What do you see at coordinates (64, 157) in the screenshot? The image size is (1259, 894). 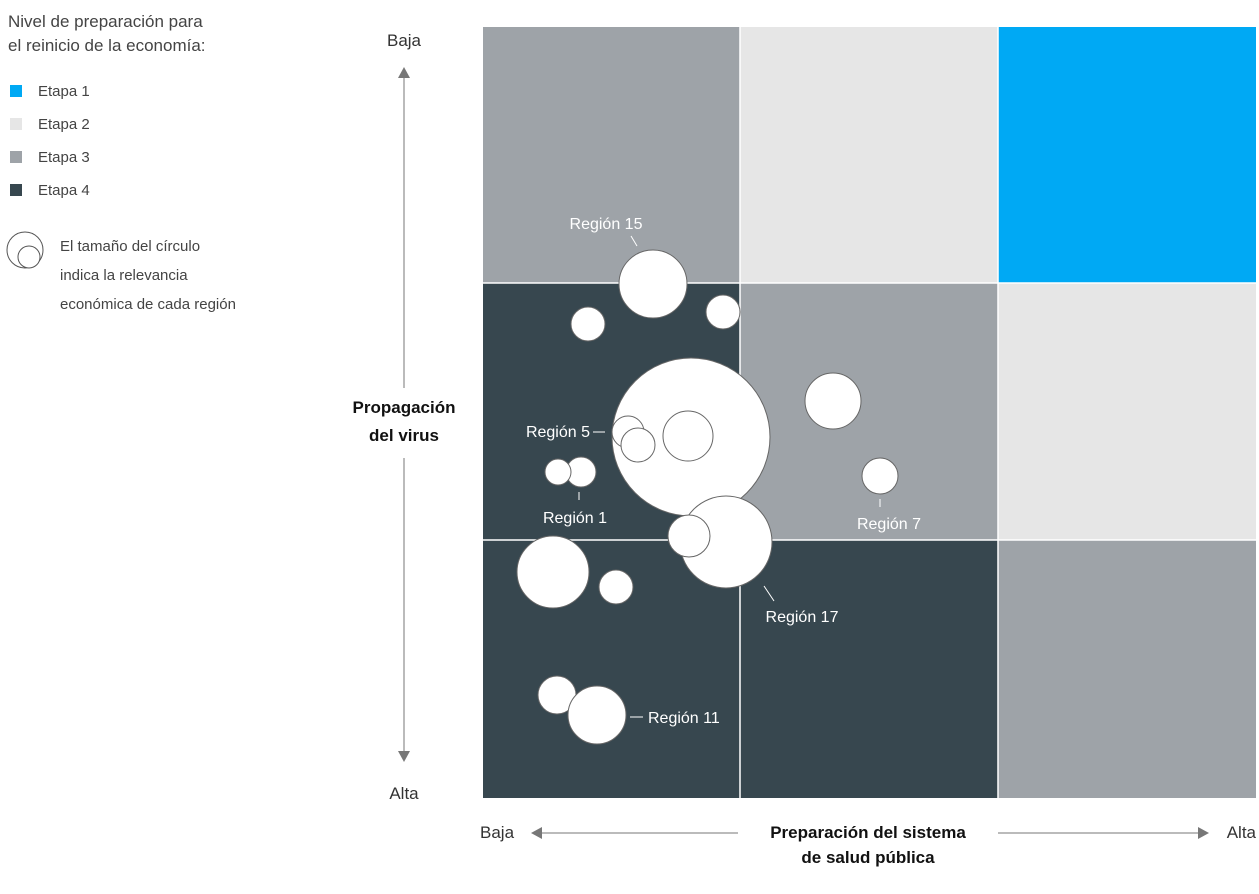 I see `legend-label-etapa-3: Etapa 3` at bounding box center [64, 157].